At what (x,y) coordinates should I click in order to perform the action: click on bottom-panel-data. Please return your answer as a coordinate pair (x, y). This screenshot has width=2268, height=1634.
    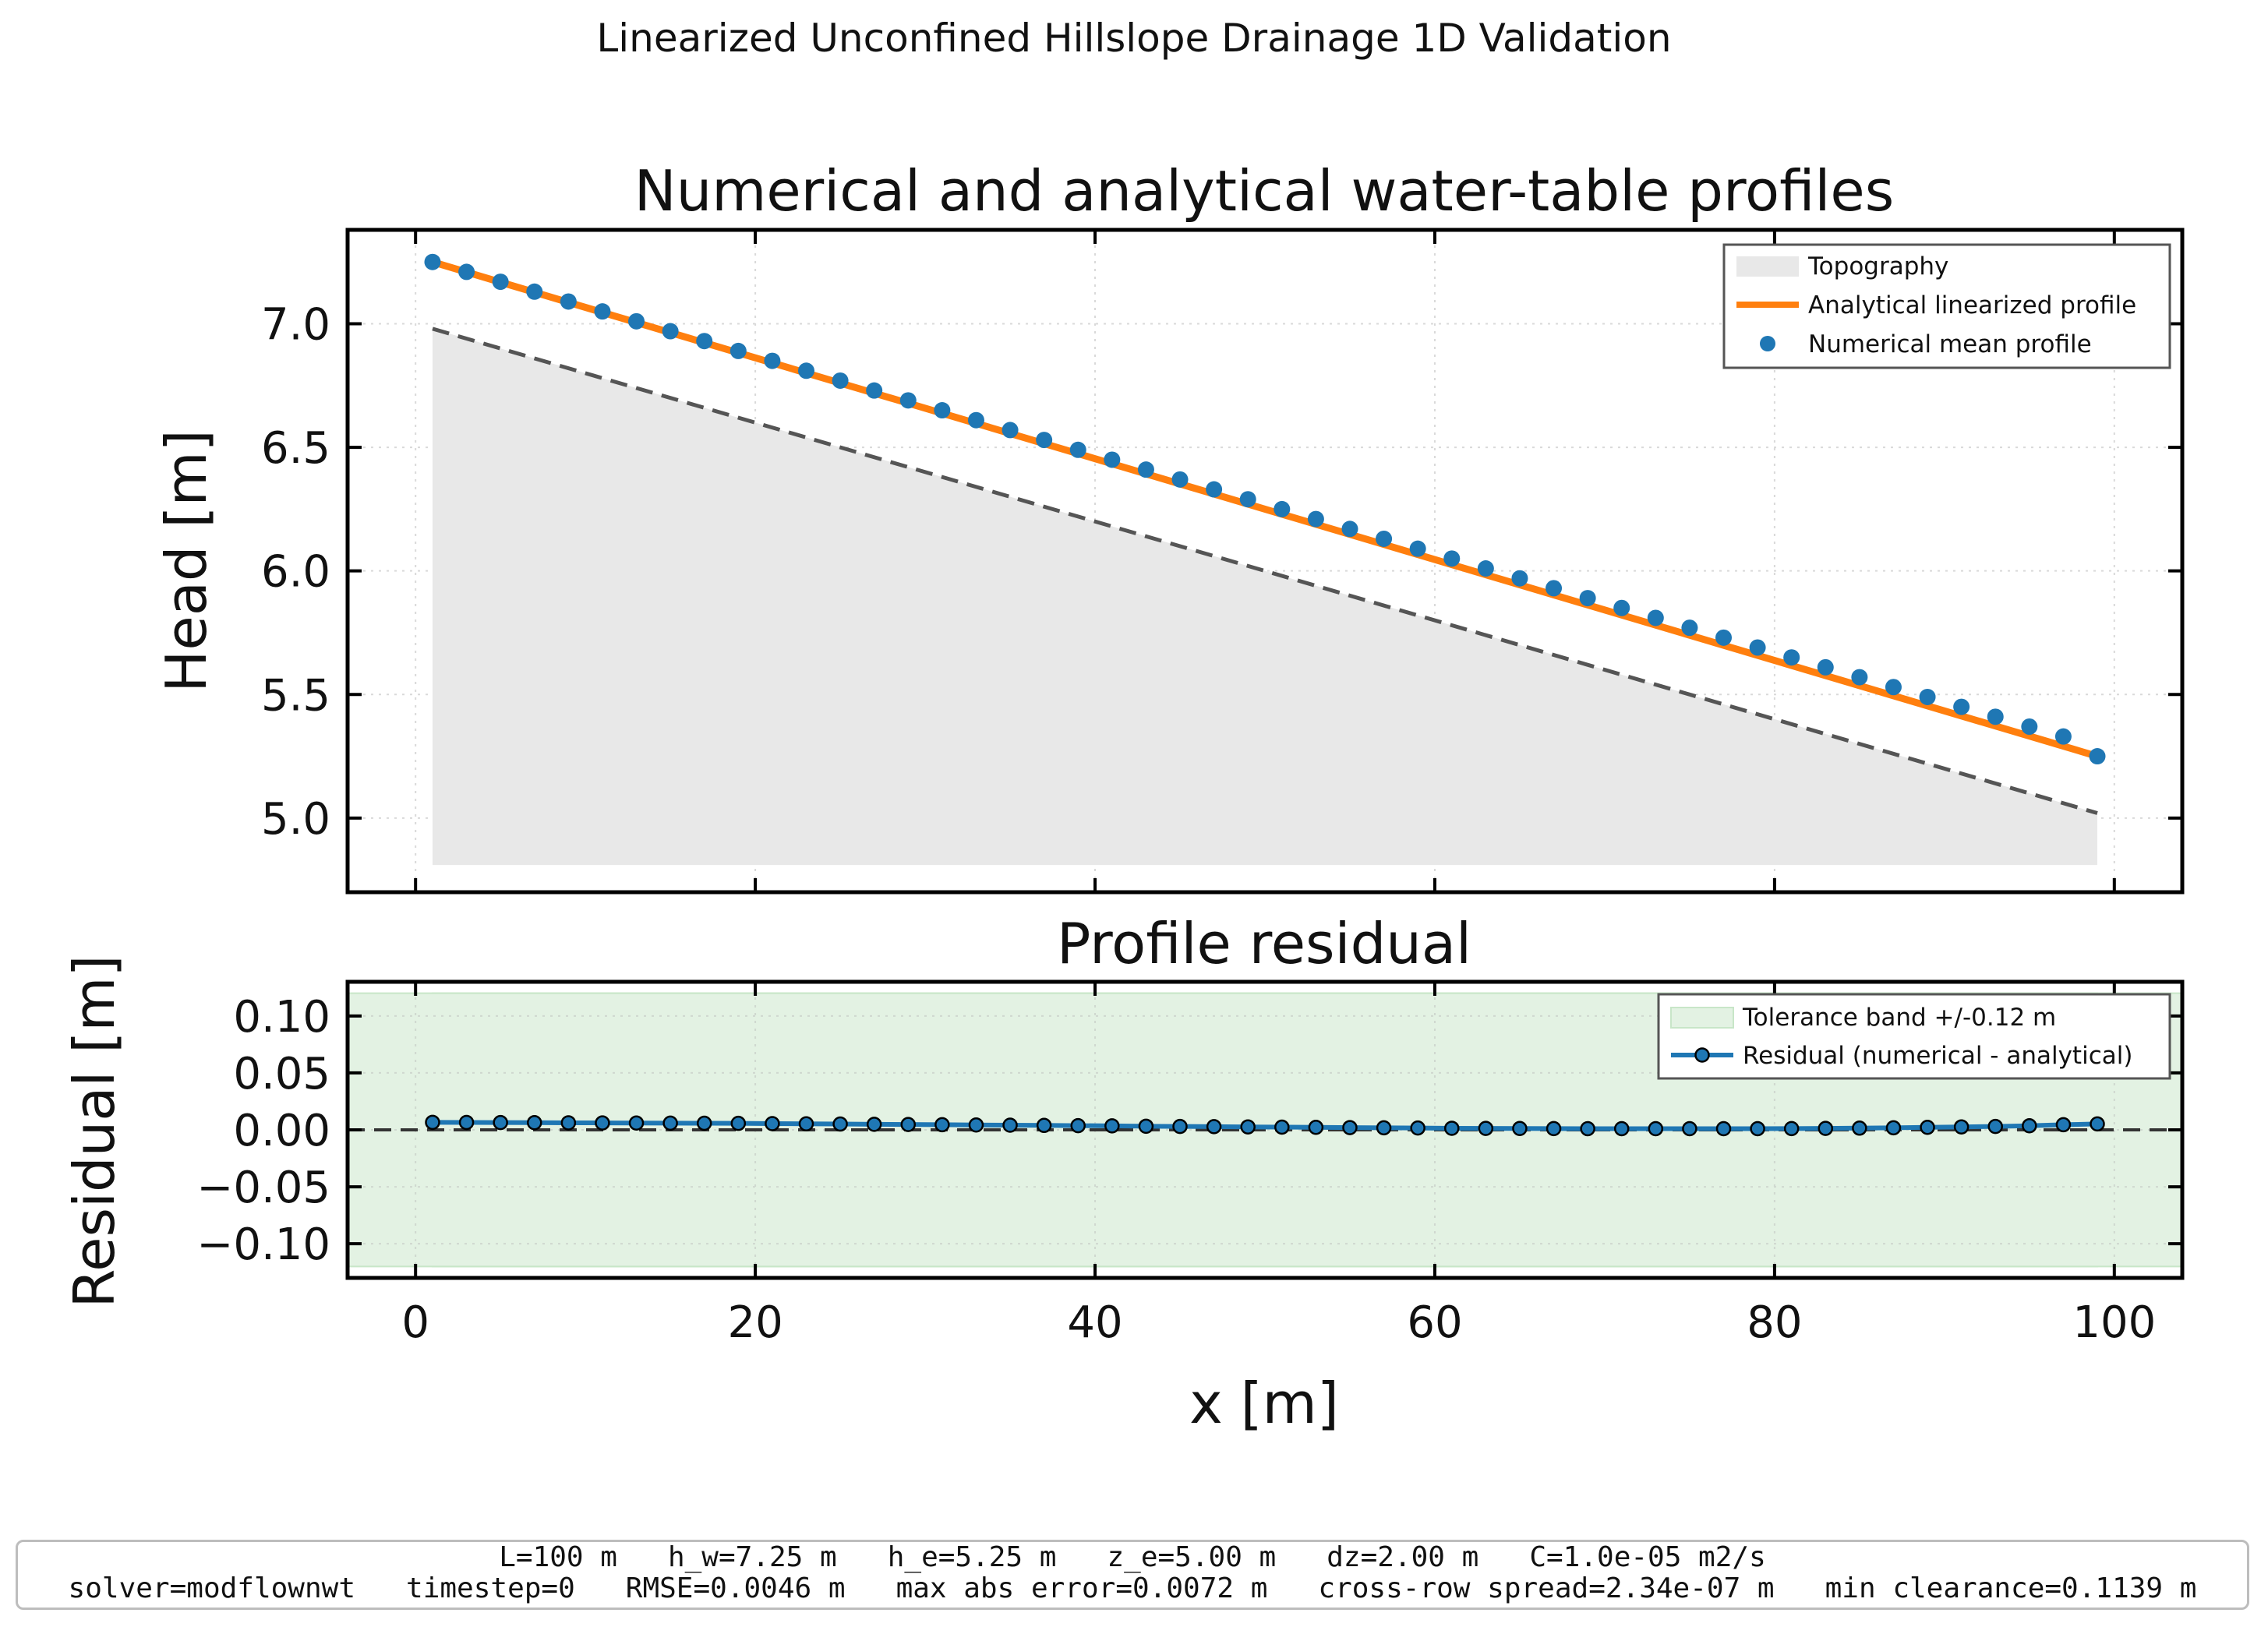
    Looking at the image, I should click on (1265, 1125).